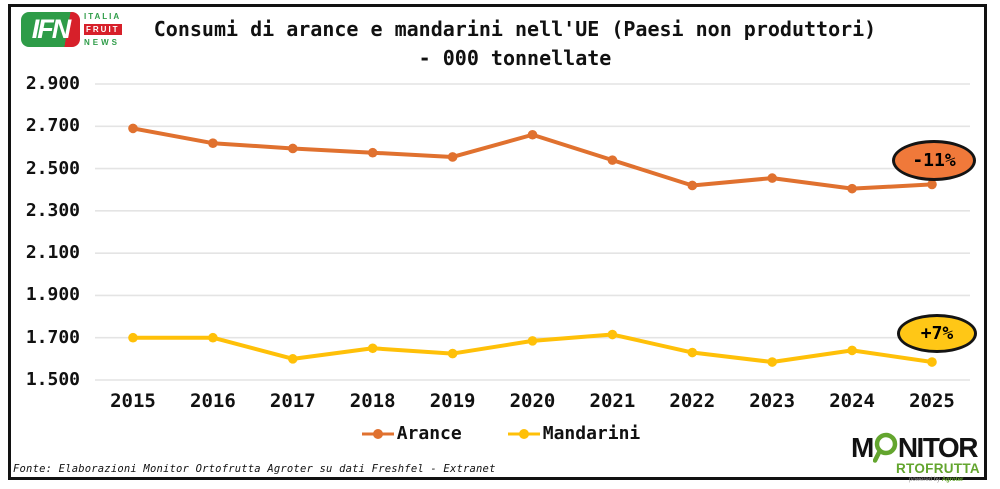  What do you see at coordinates (852, 350) in the screenshot?
I see `data-point-mandarini-2024` at bounding box center [852, 350].